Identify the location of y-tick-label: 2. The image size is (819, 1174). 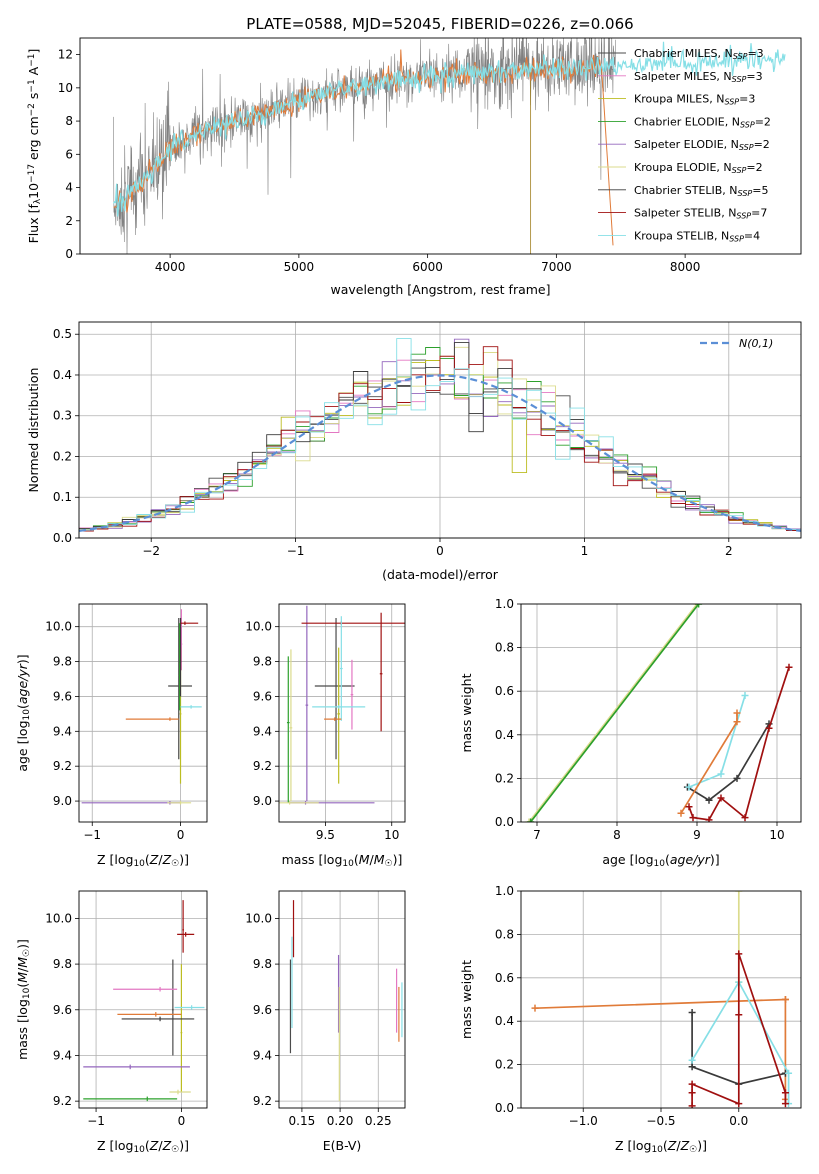
(69, 221).